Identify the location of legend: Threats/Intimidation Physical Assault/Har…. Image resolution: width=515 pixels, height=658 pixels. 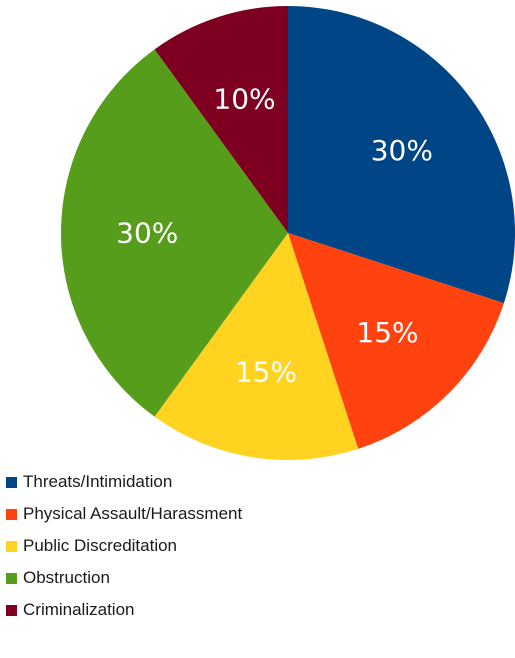
(124, 546).